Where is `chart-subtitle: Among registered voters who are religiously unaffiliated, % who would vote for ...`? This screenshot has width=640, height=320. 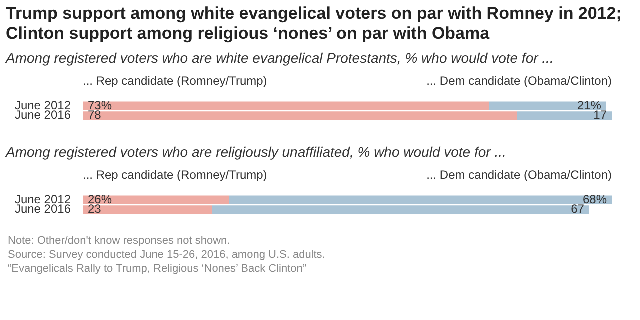
chart-subtitle: Among registered voters who are religiously unaffiliated, % who would vote for ... is located at coordinates (257, 152).